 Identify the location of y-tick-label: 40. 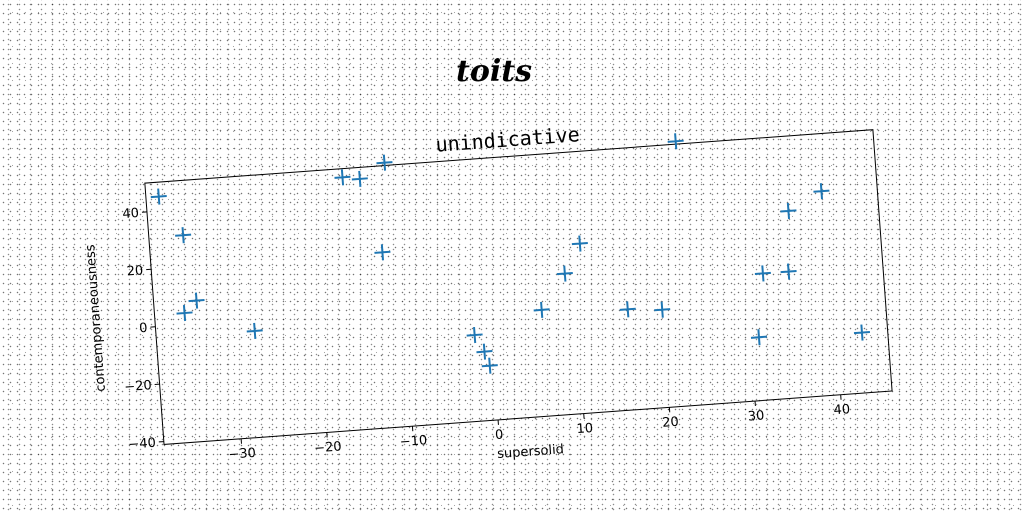
(131, 214).